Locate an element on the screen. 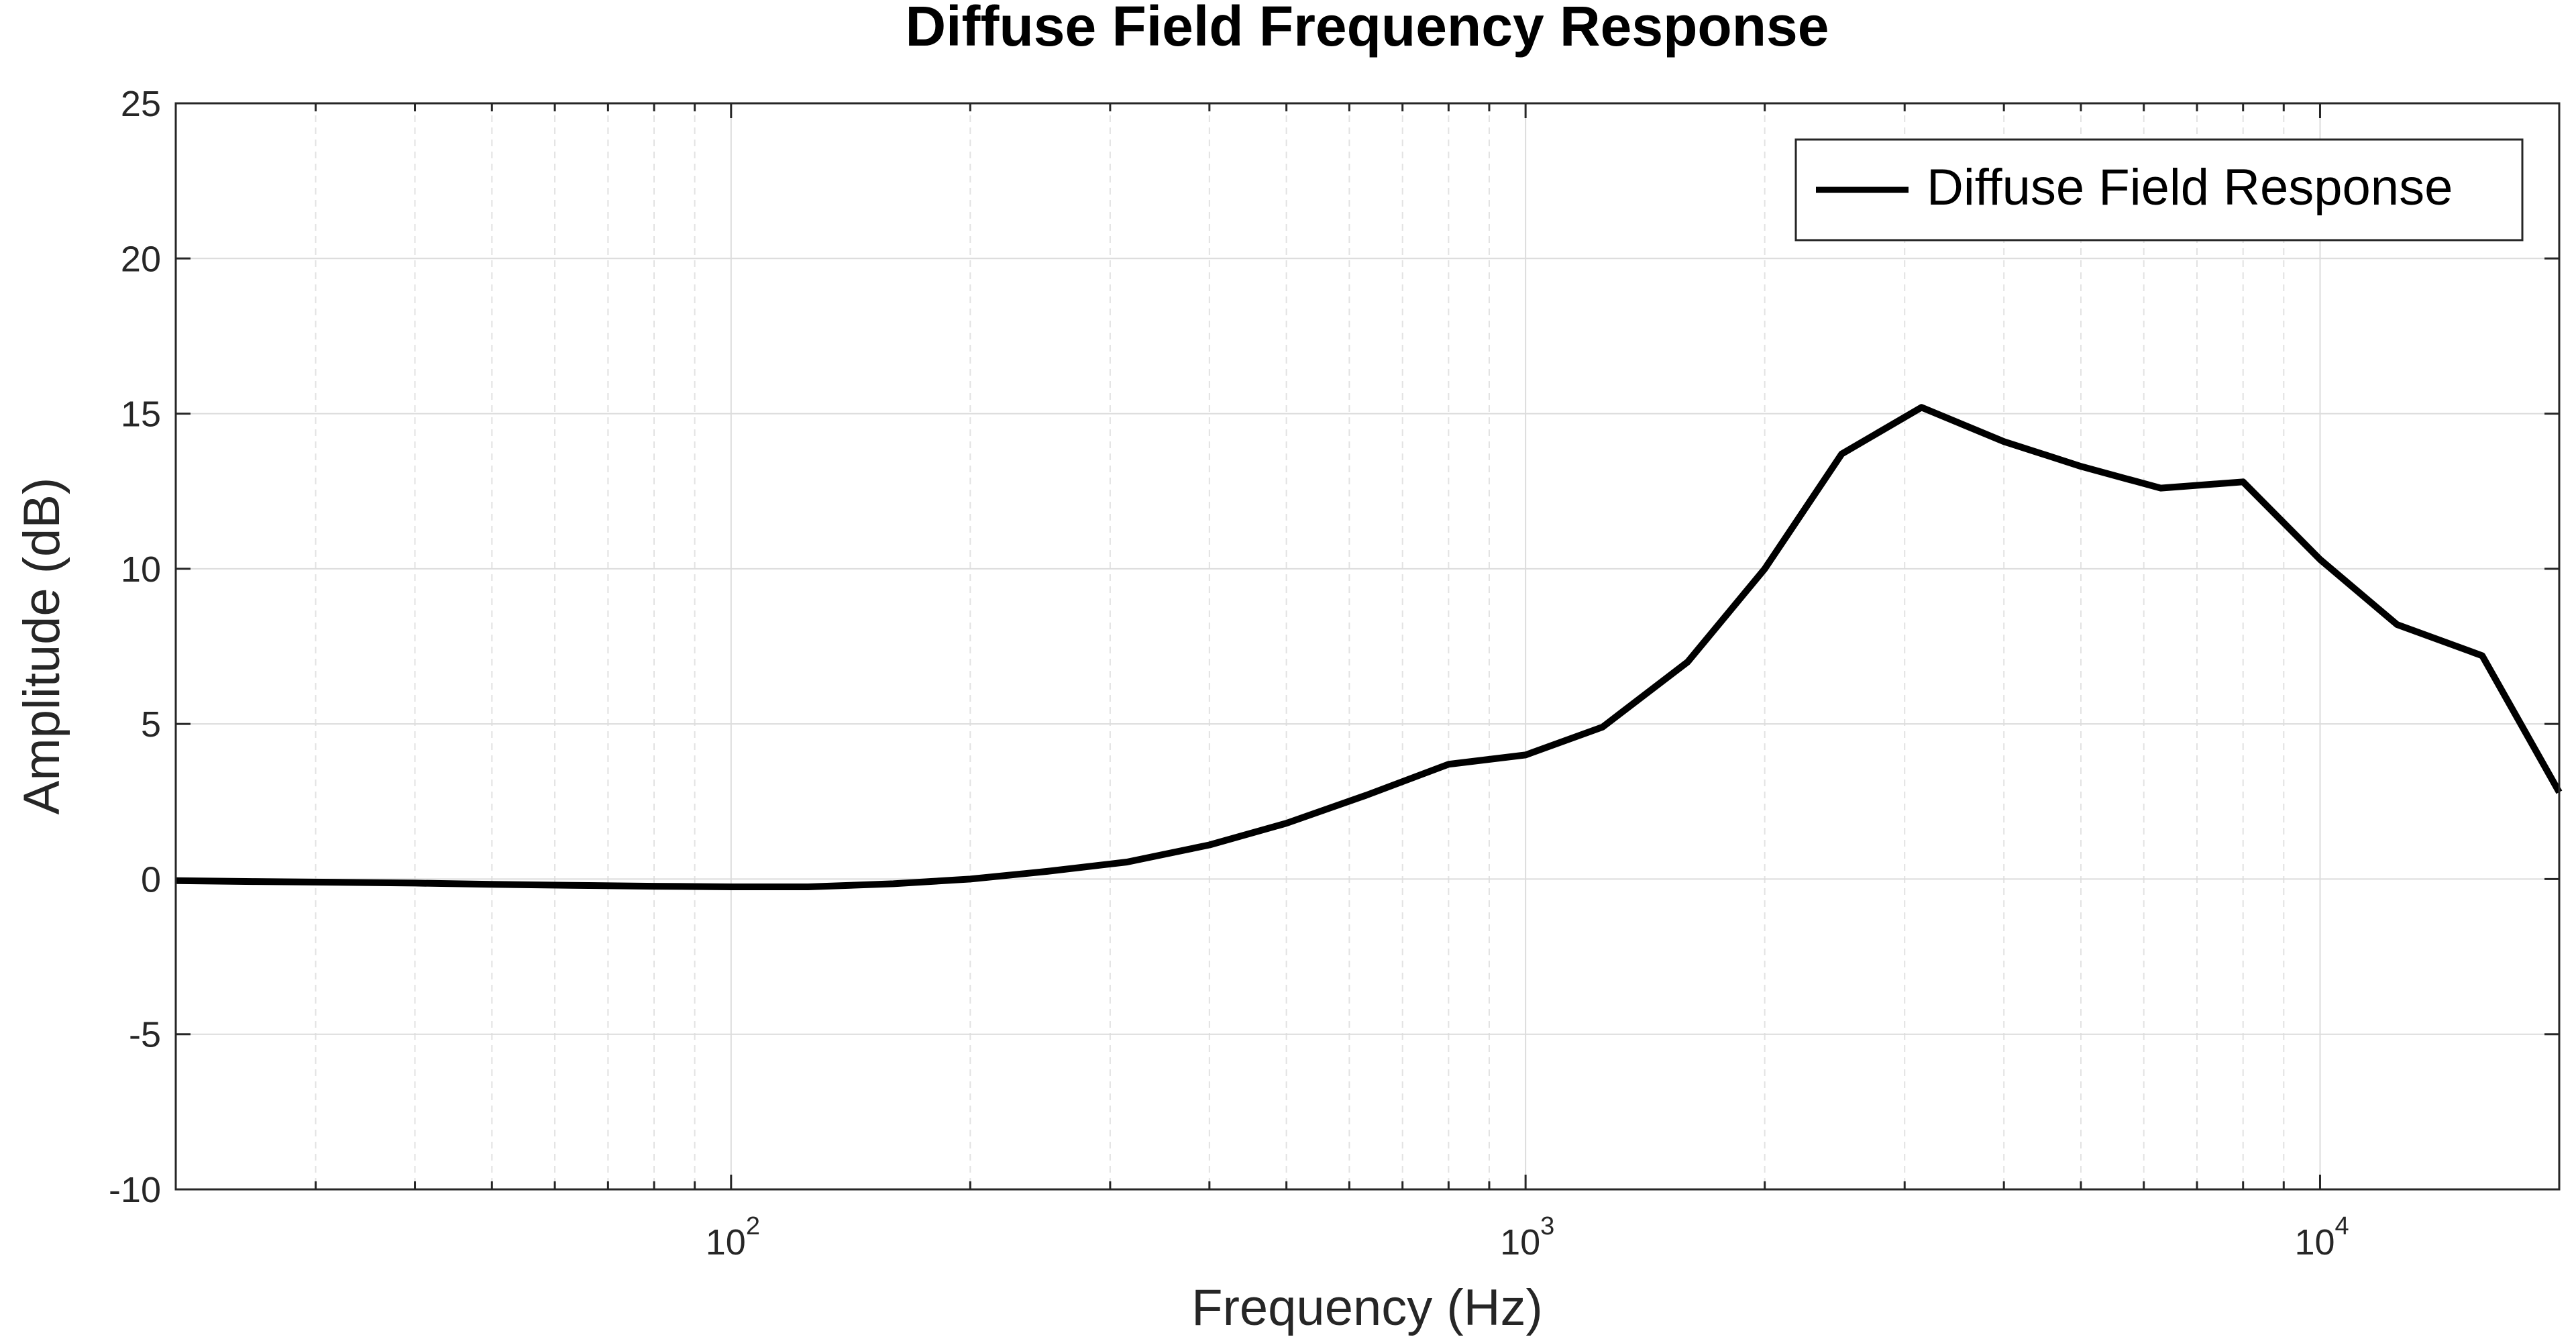 The width and height of the screenshot is (2576, 1339). legend: Diffuse Field Response is located at coordinates (2159, 190).